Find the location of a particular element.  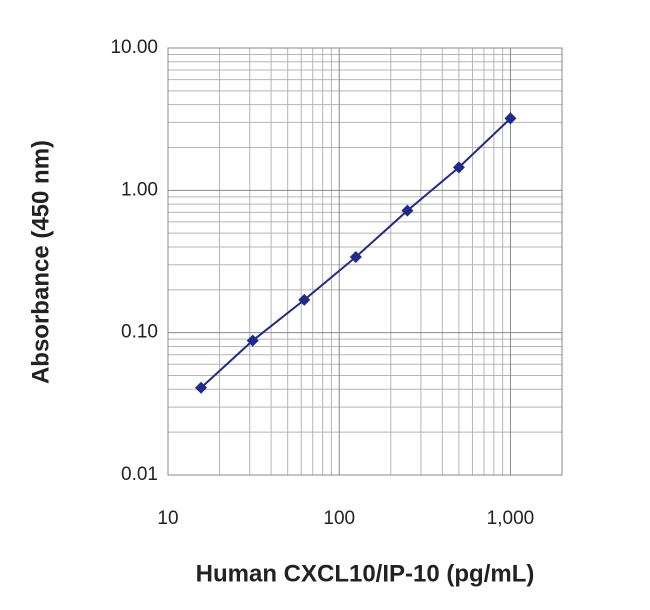

y-tick-label: 1.00 is located at coordinates (139, 189).